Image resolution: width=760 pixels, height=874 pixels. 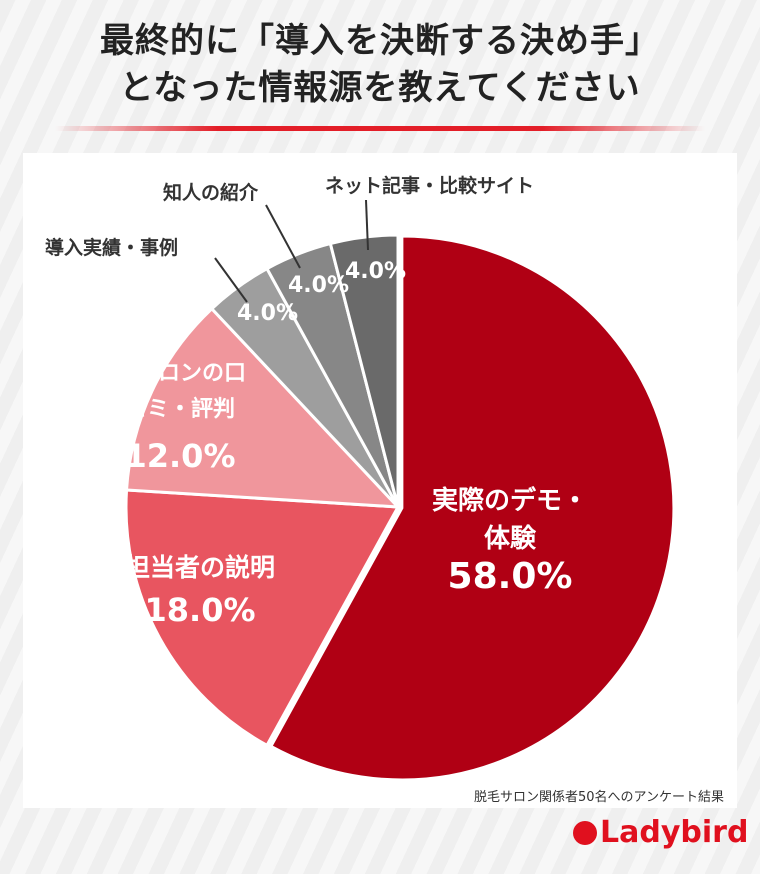 What do you see at coordinates (598, 797) in the screenshot?
I see `footnote: 脱毛サロン関係者50名へのアンケート結果` at bounding box center [598, 797].